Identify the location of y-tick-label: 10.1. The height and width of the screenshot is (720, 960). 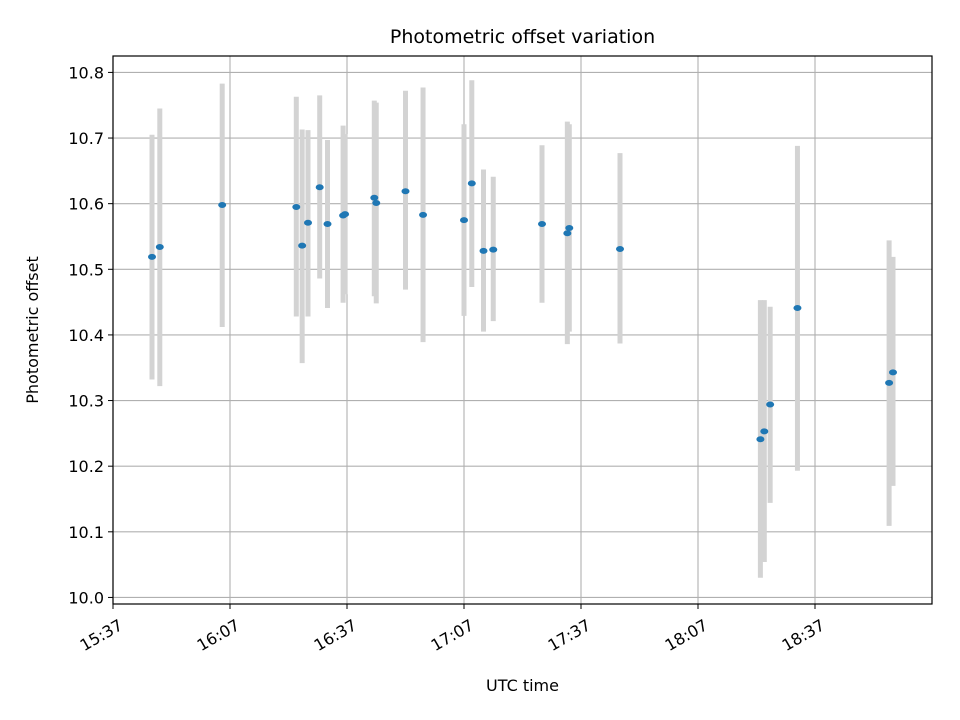
(86, 532).